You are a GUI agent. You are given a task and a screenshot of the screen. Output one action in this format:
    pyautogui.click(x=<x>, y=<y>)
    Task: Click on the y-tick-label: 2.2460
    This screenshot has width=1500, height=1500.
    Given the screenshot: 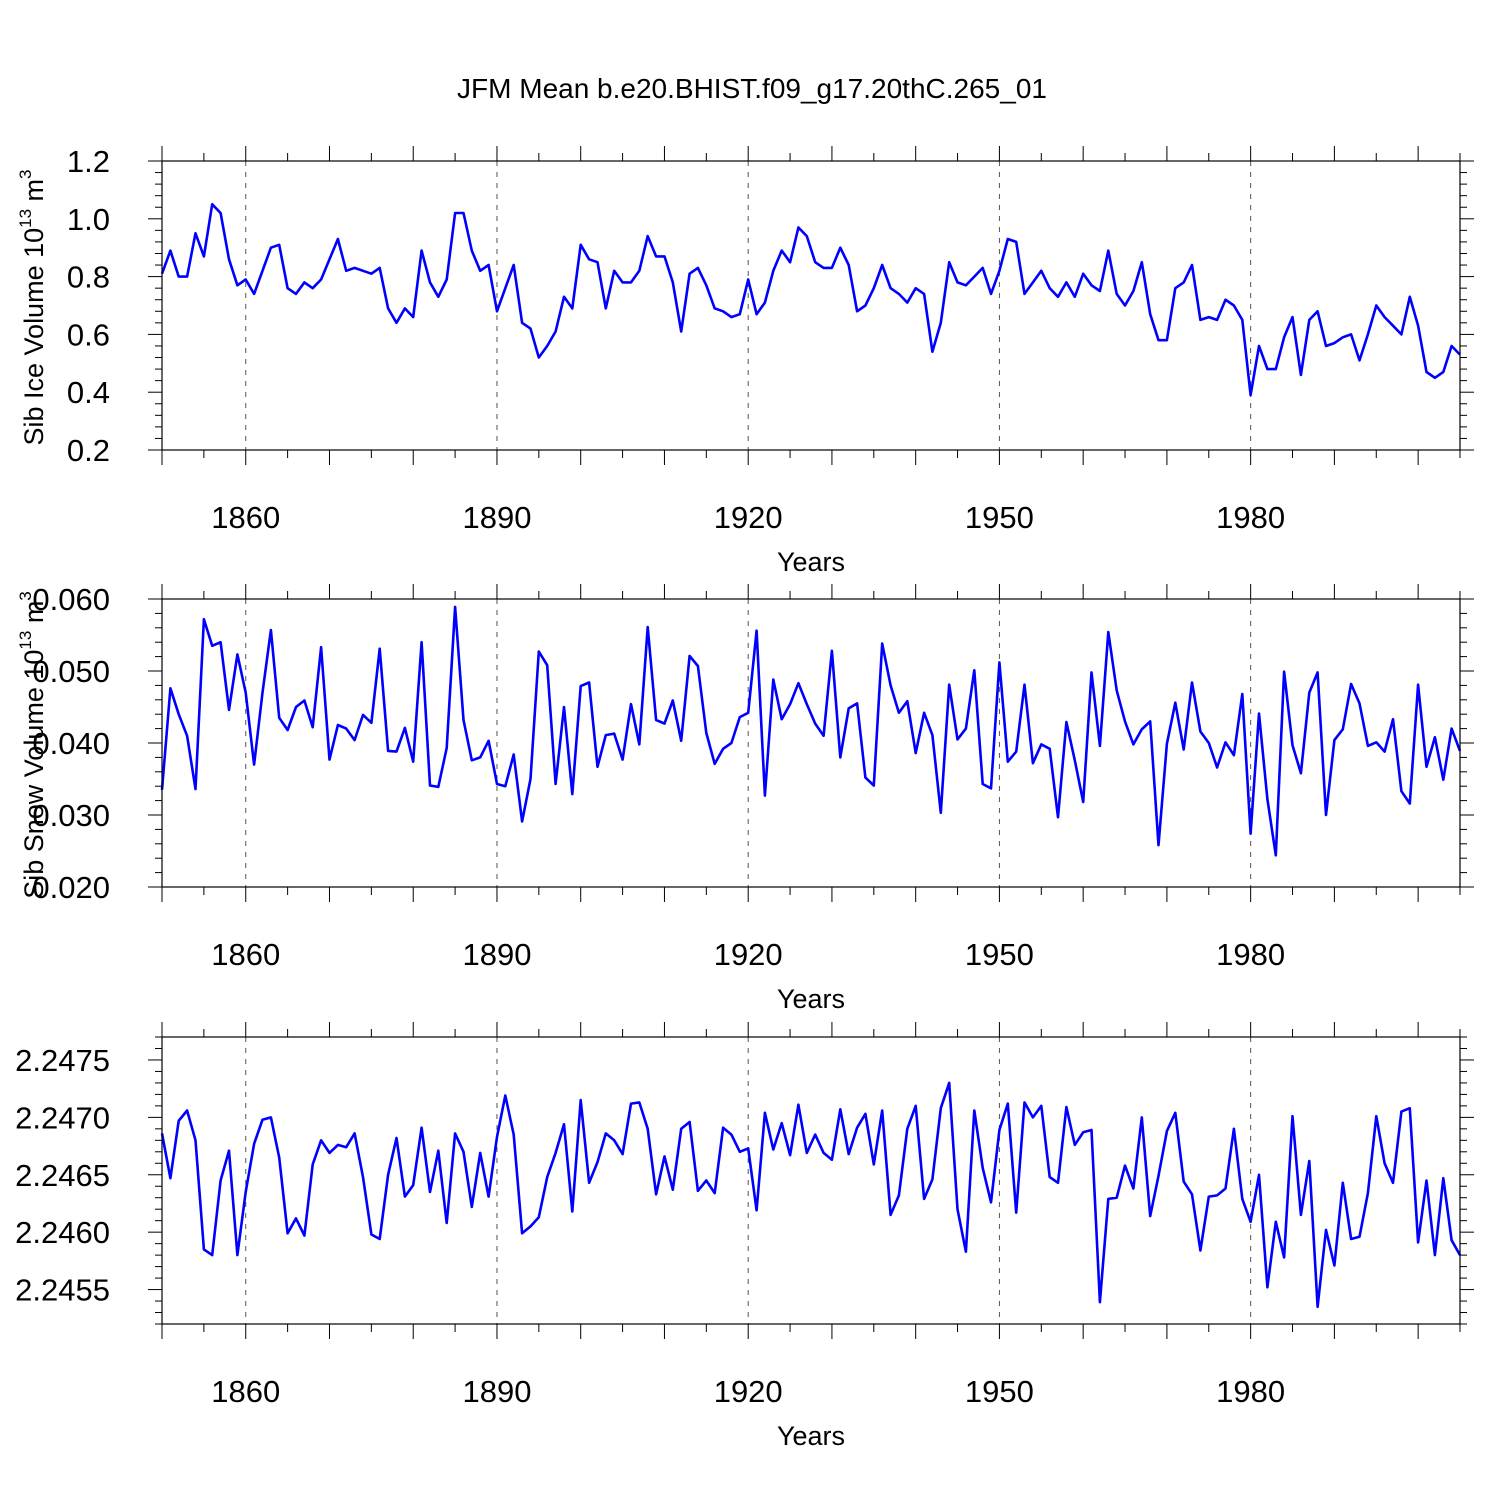 What is the action you would take?
    pyautogui.click(x=62, y=1232)
    